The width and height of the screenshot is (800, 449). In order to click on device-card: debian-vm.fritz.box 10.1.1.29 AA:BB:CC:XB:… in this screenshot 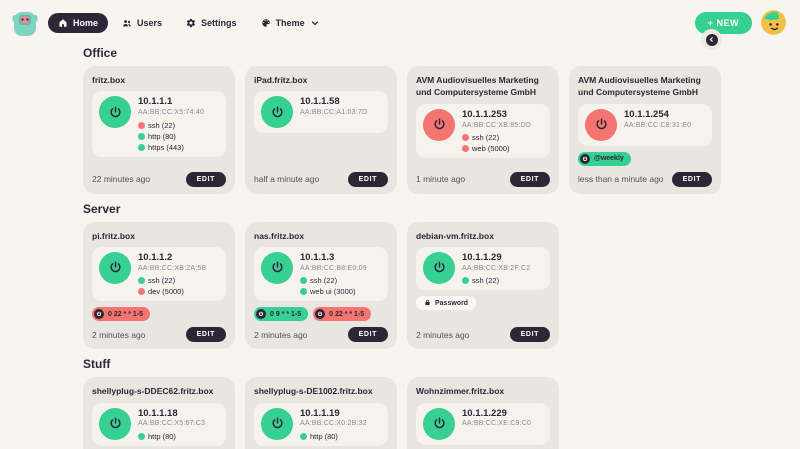, I will do `click(483, 285)`.